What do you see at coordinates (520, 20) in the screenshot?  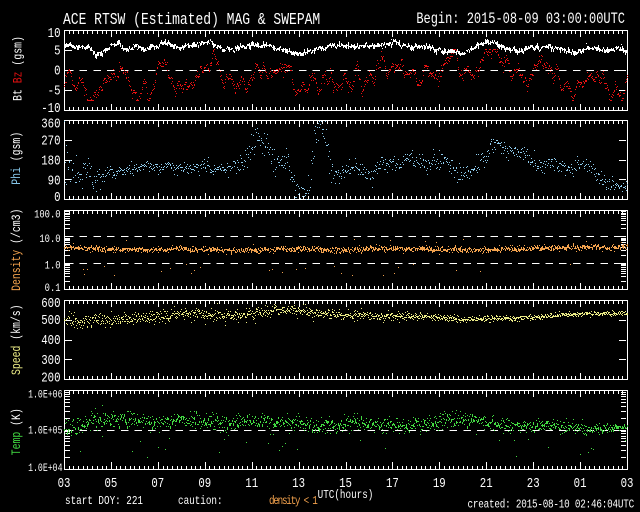 I see `svg-text: Begin: 2015-08-09 03:00:00UTC` at bounding box center [520, 20].